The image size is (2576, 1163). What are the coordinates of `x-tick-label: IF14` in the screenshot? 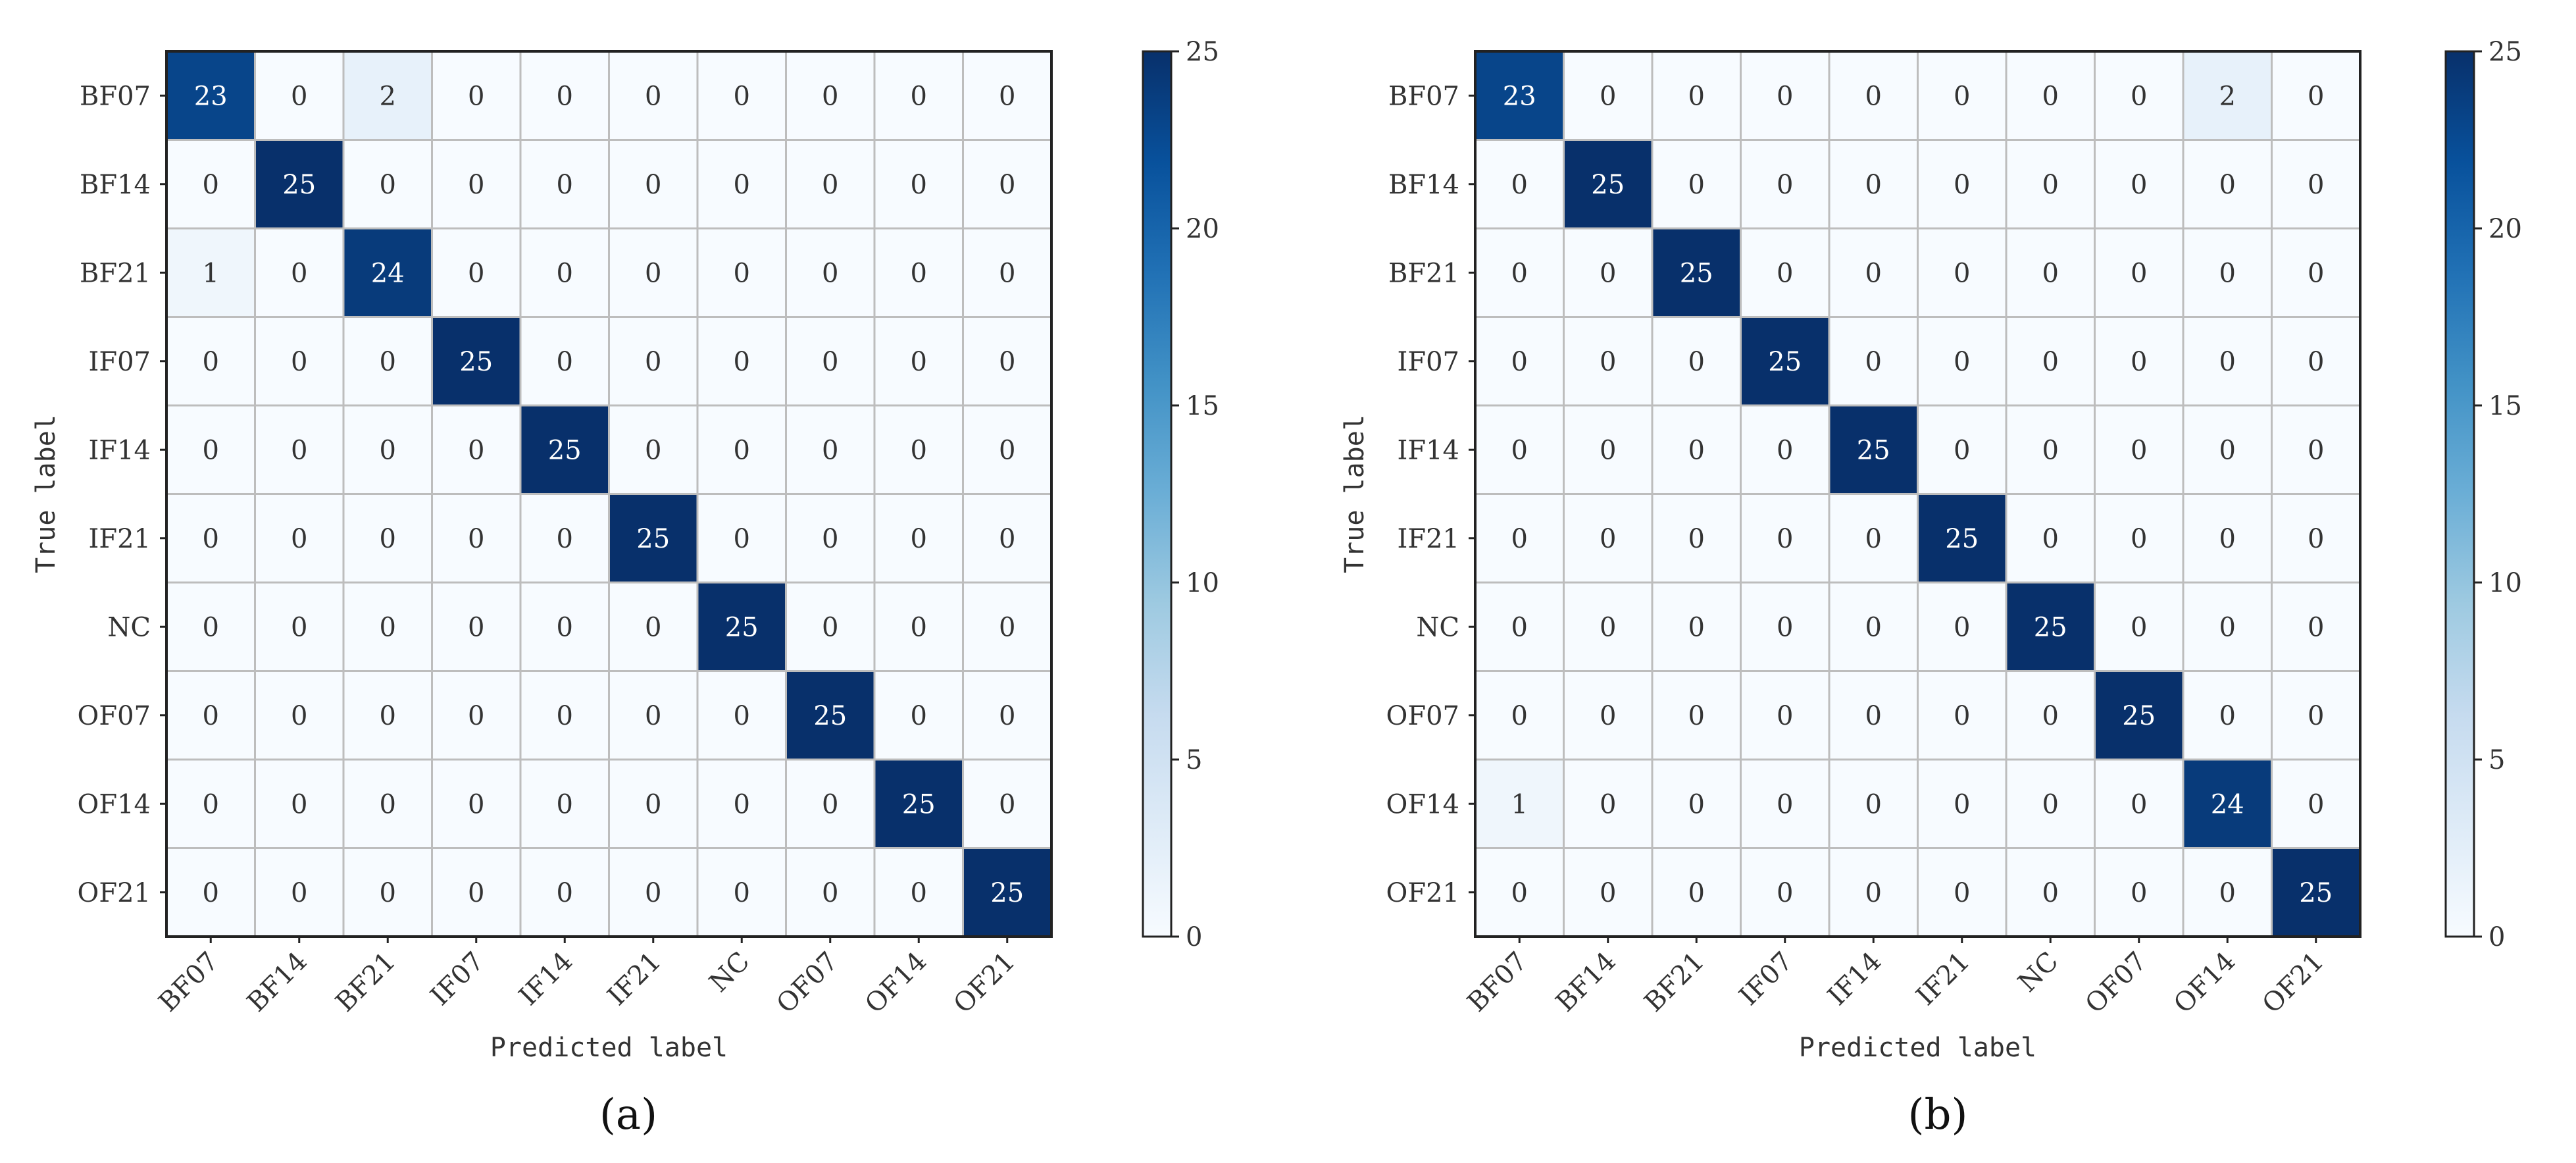 It's located at (1854, 979).